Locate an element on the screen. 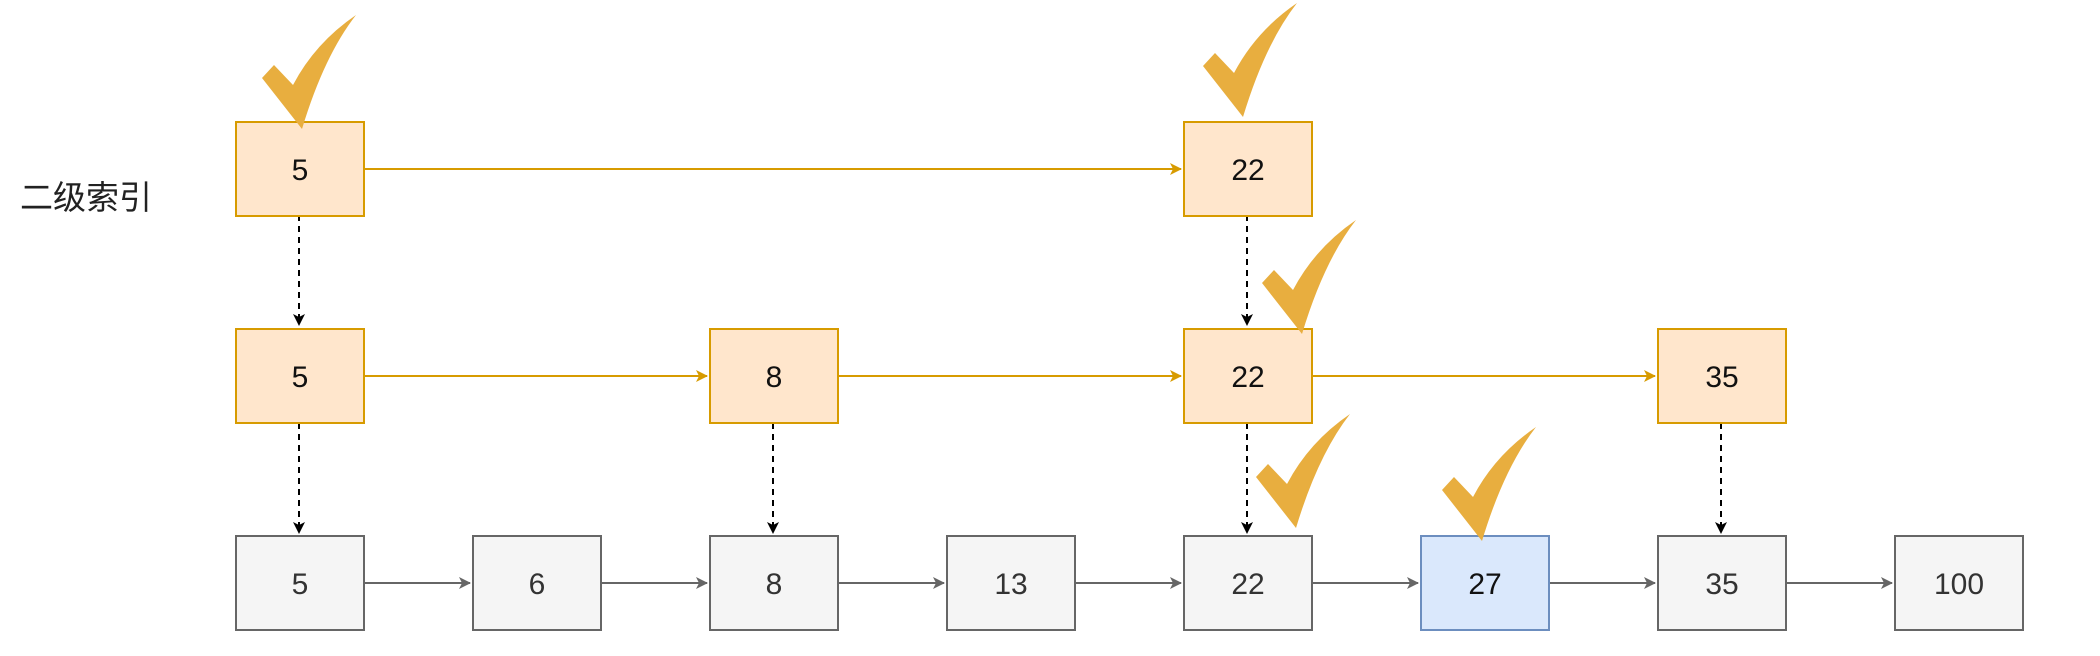  node-value: 100 is located at coordinates (1959, 584).